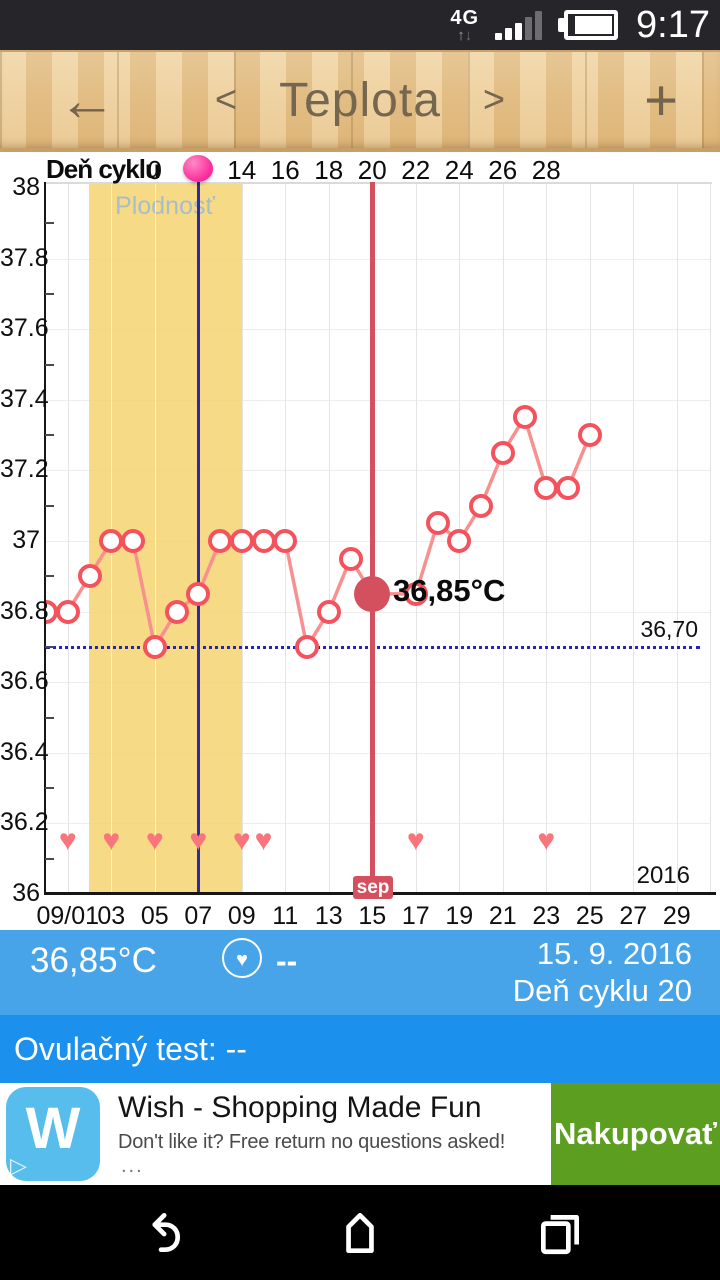 This screenshot has width=720, height=1280. I want to click on nav-recents-button, so click(560, 1233).